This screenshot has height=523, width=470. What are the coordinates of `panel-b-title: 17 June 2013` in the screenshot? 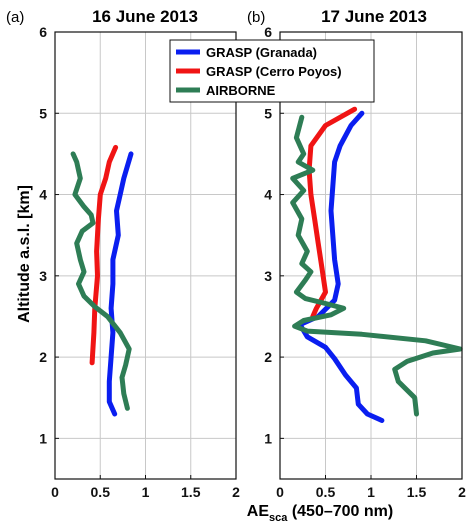 It's located at (374, 16).